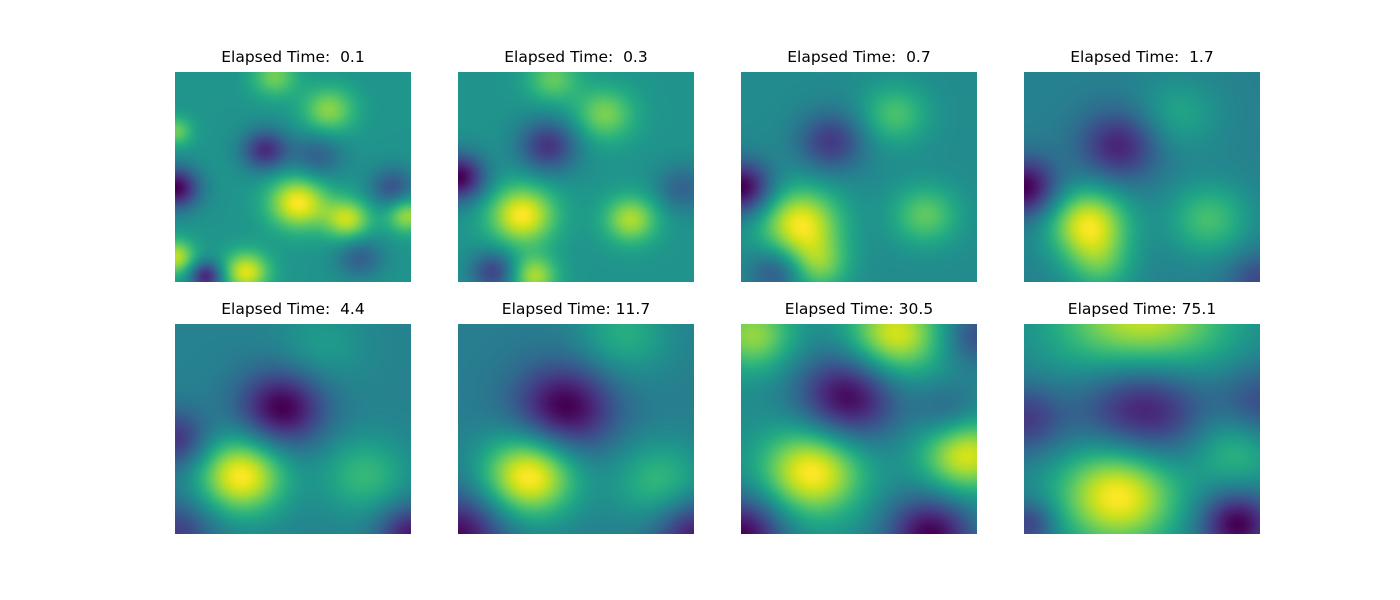  Describe the element at coordinates (293, 309) in the screenshot. I see `panel-title: Elapsed Time: 4.4` at that location.